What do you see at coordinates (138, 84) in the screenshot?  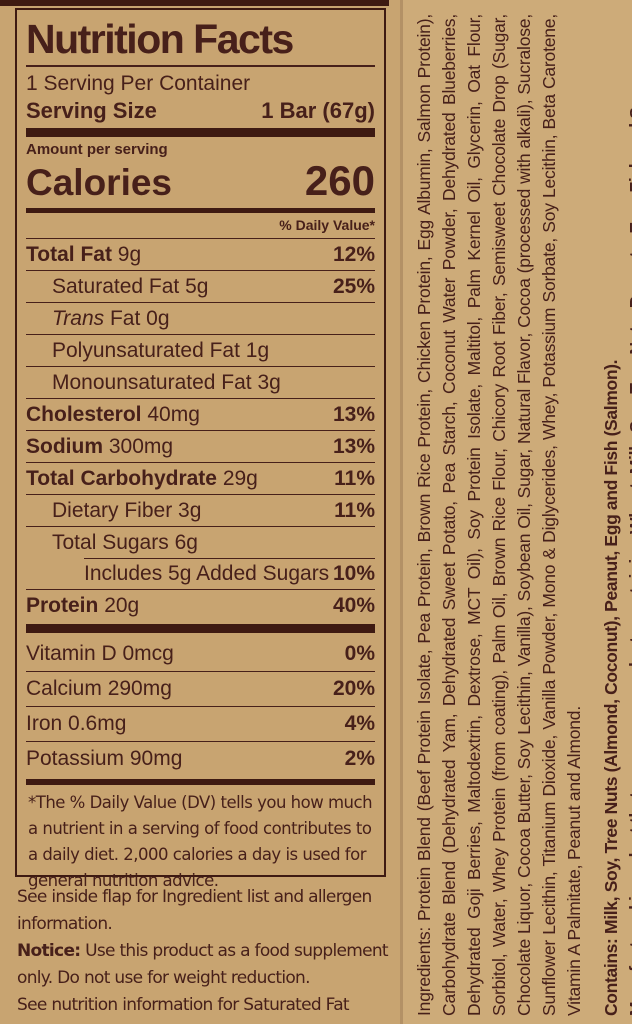 I see `servings-per-container: 1 Serving Per Container` at bounding box center [138, 84].